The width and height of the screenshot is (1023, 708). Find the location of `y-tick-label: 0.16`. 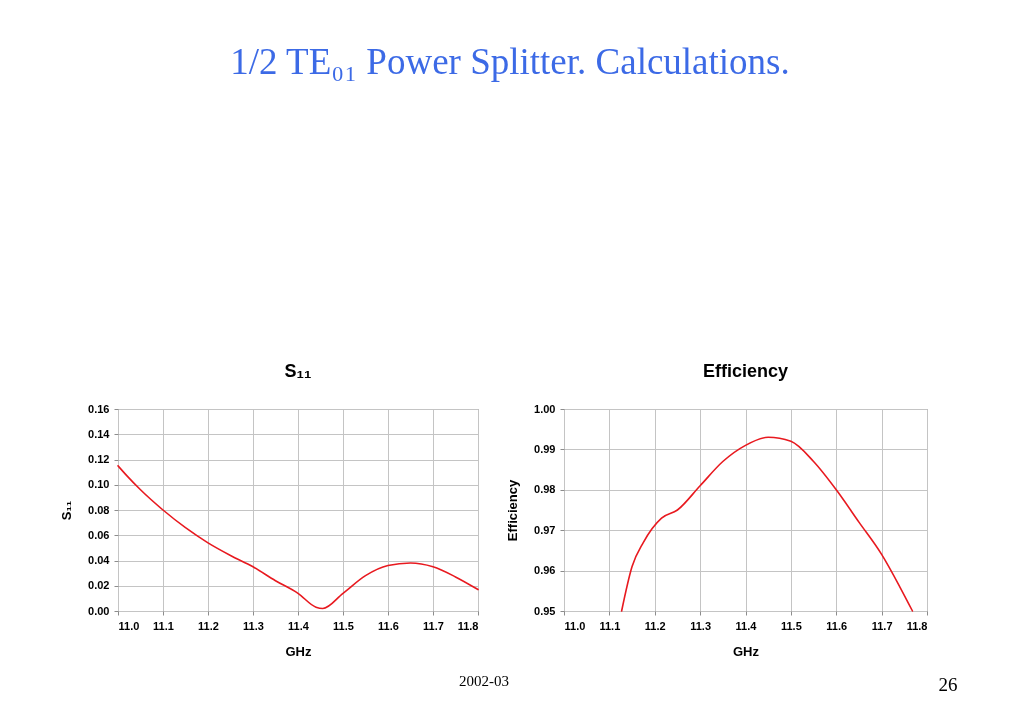

y-tick-label: 0.16 is located at coordinates (99, 408).